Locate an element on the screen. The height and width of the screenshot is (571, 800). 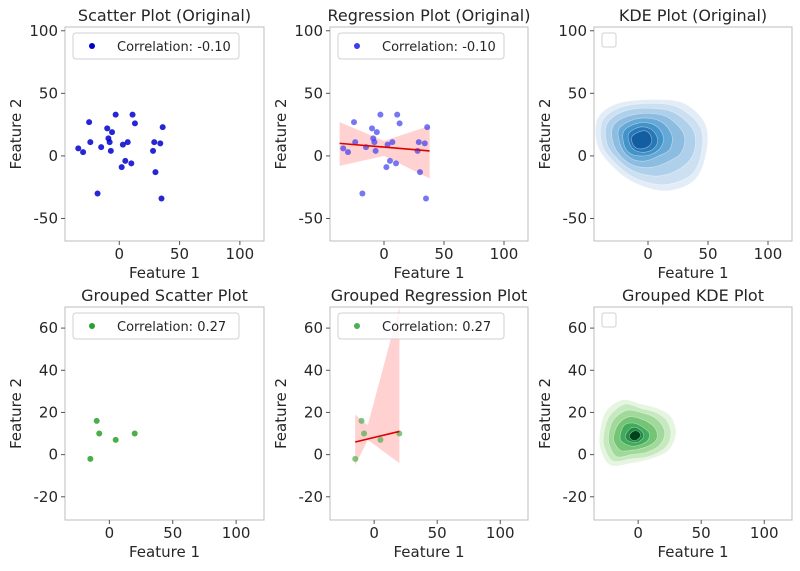
chart-title: Grouped Regression Plot is located at coordinates (429, 295).